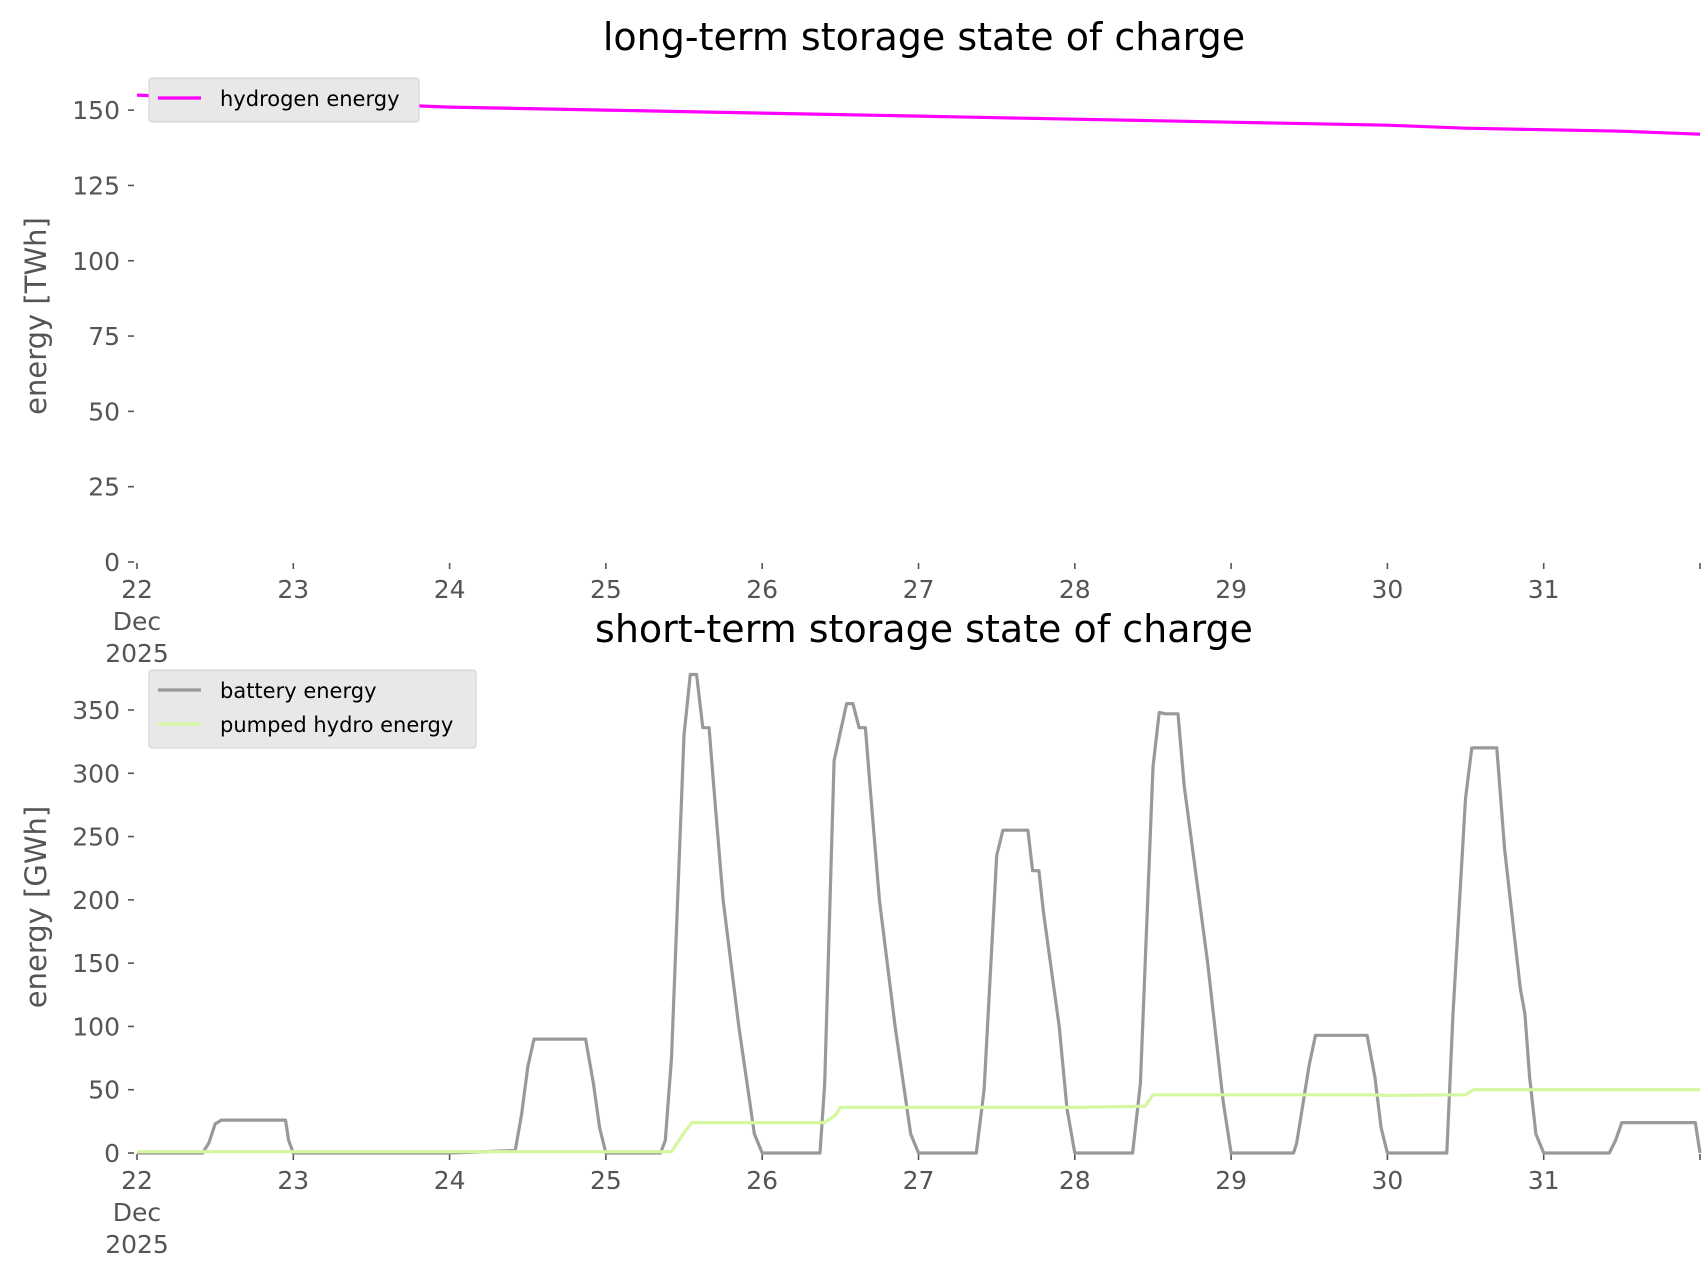 This screenshot has width=1706, height=1277. Describe the element at coordinates (298, 691) in the screenshot. I see `legend-entry: battery energy` at that location.